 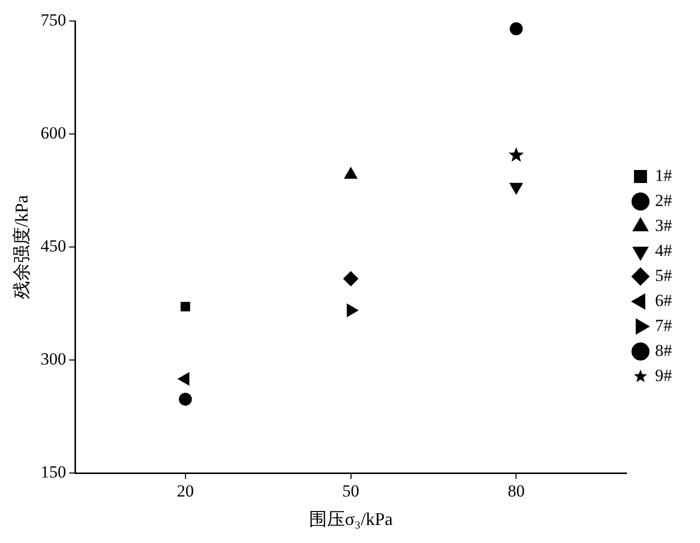 I want to click on legend-label: 9#, so click(x=663, y=375).